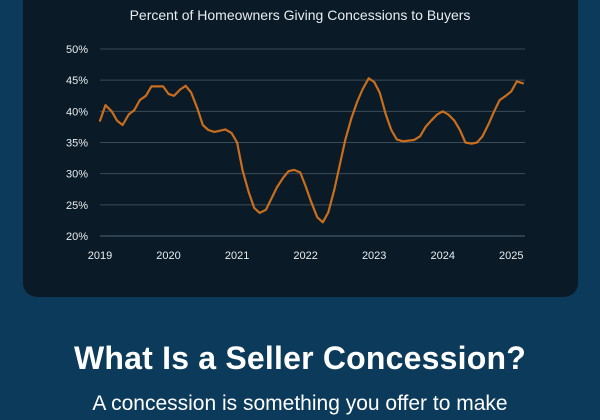 The width and height of the screenshot is (600, 420). What do you see at coordinates (77, 112) in the screenshot?
I see `y-tick-label: 40%` at bounding box center [77, 112].